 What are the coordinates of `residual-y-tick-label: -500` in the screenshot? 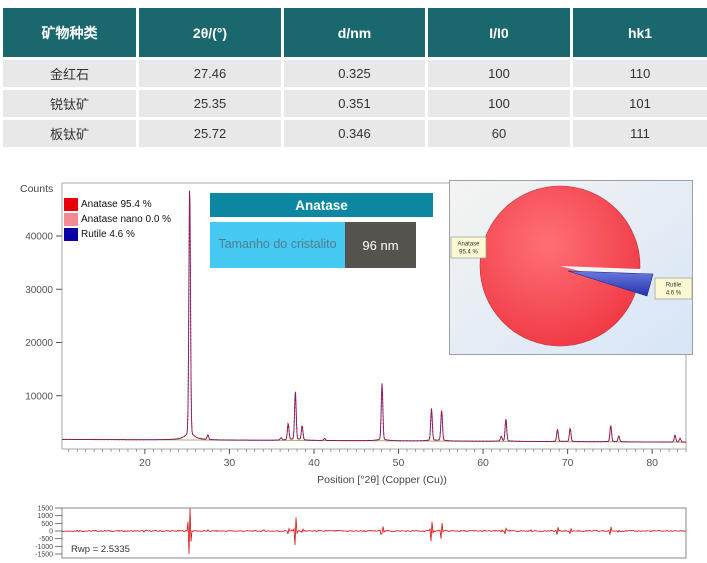 It's located at (46, 539).